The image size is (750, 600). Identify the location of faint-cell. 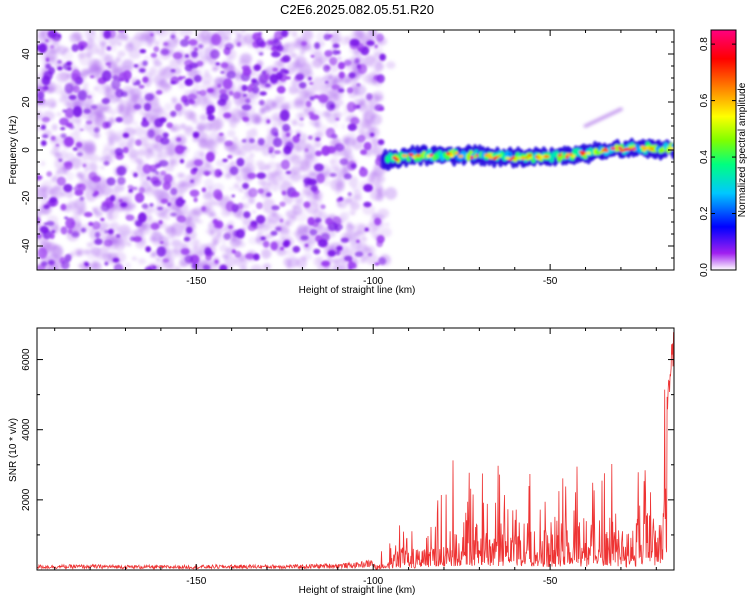
(621, 109).